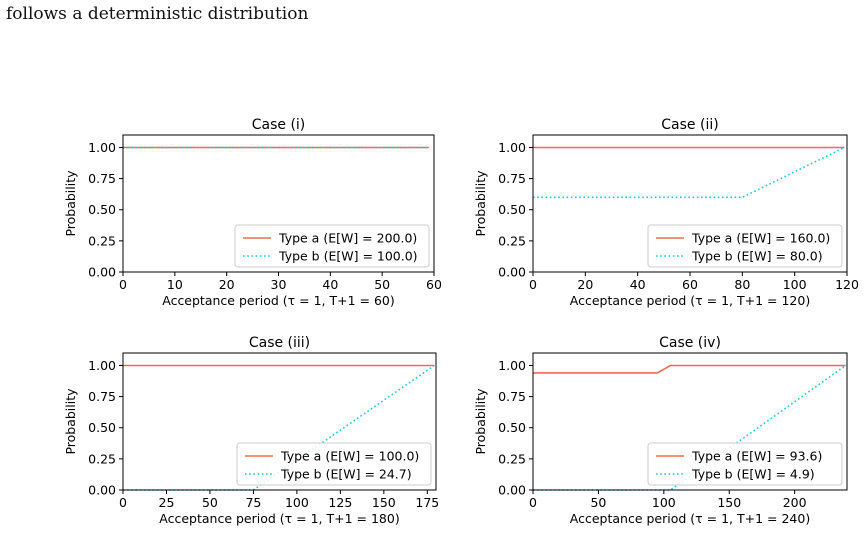  Describe the element at coordinates (690, 343) in the screenshot. I see `chart-title: Case (iv)` at that location.